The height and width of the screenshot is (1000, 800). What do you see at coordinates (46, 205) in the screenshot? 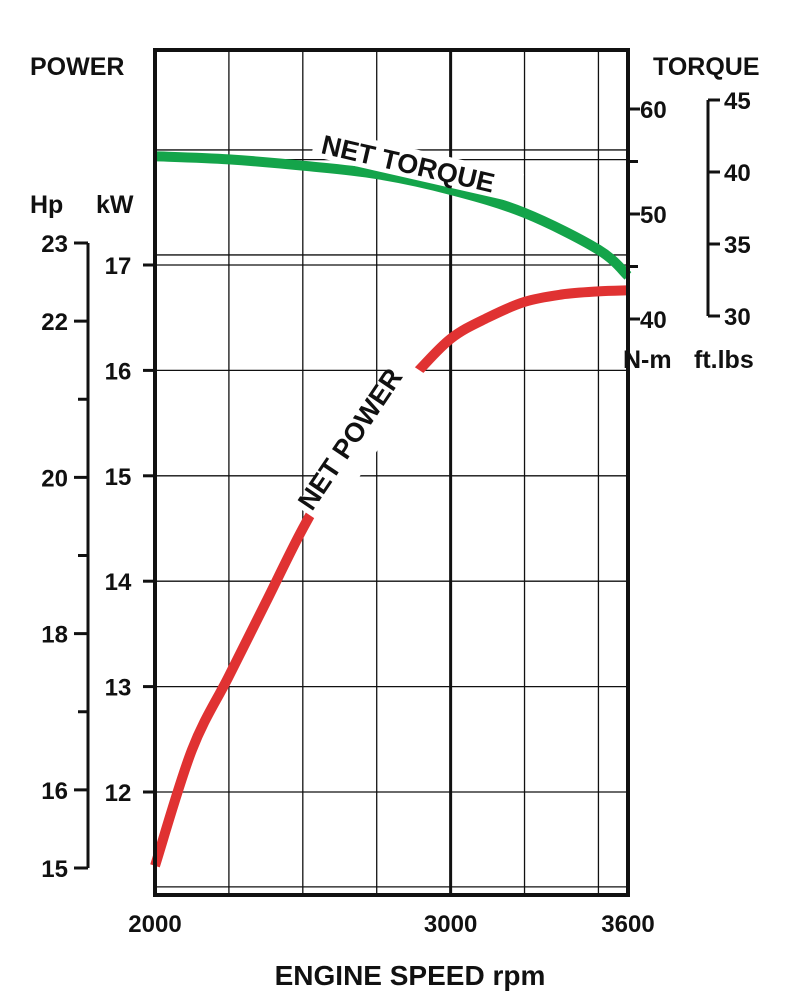
I see `hp-unit-label: Hp` at bounding box center [46, 205].